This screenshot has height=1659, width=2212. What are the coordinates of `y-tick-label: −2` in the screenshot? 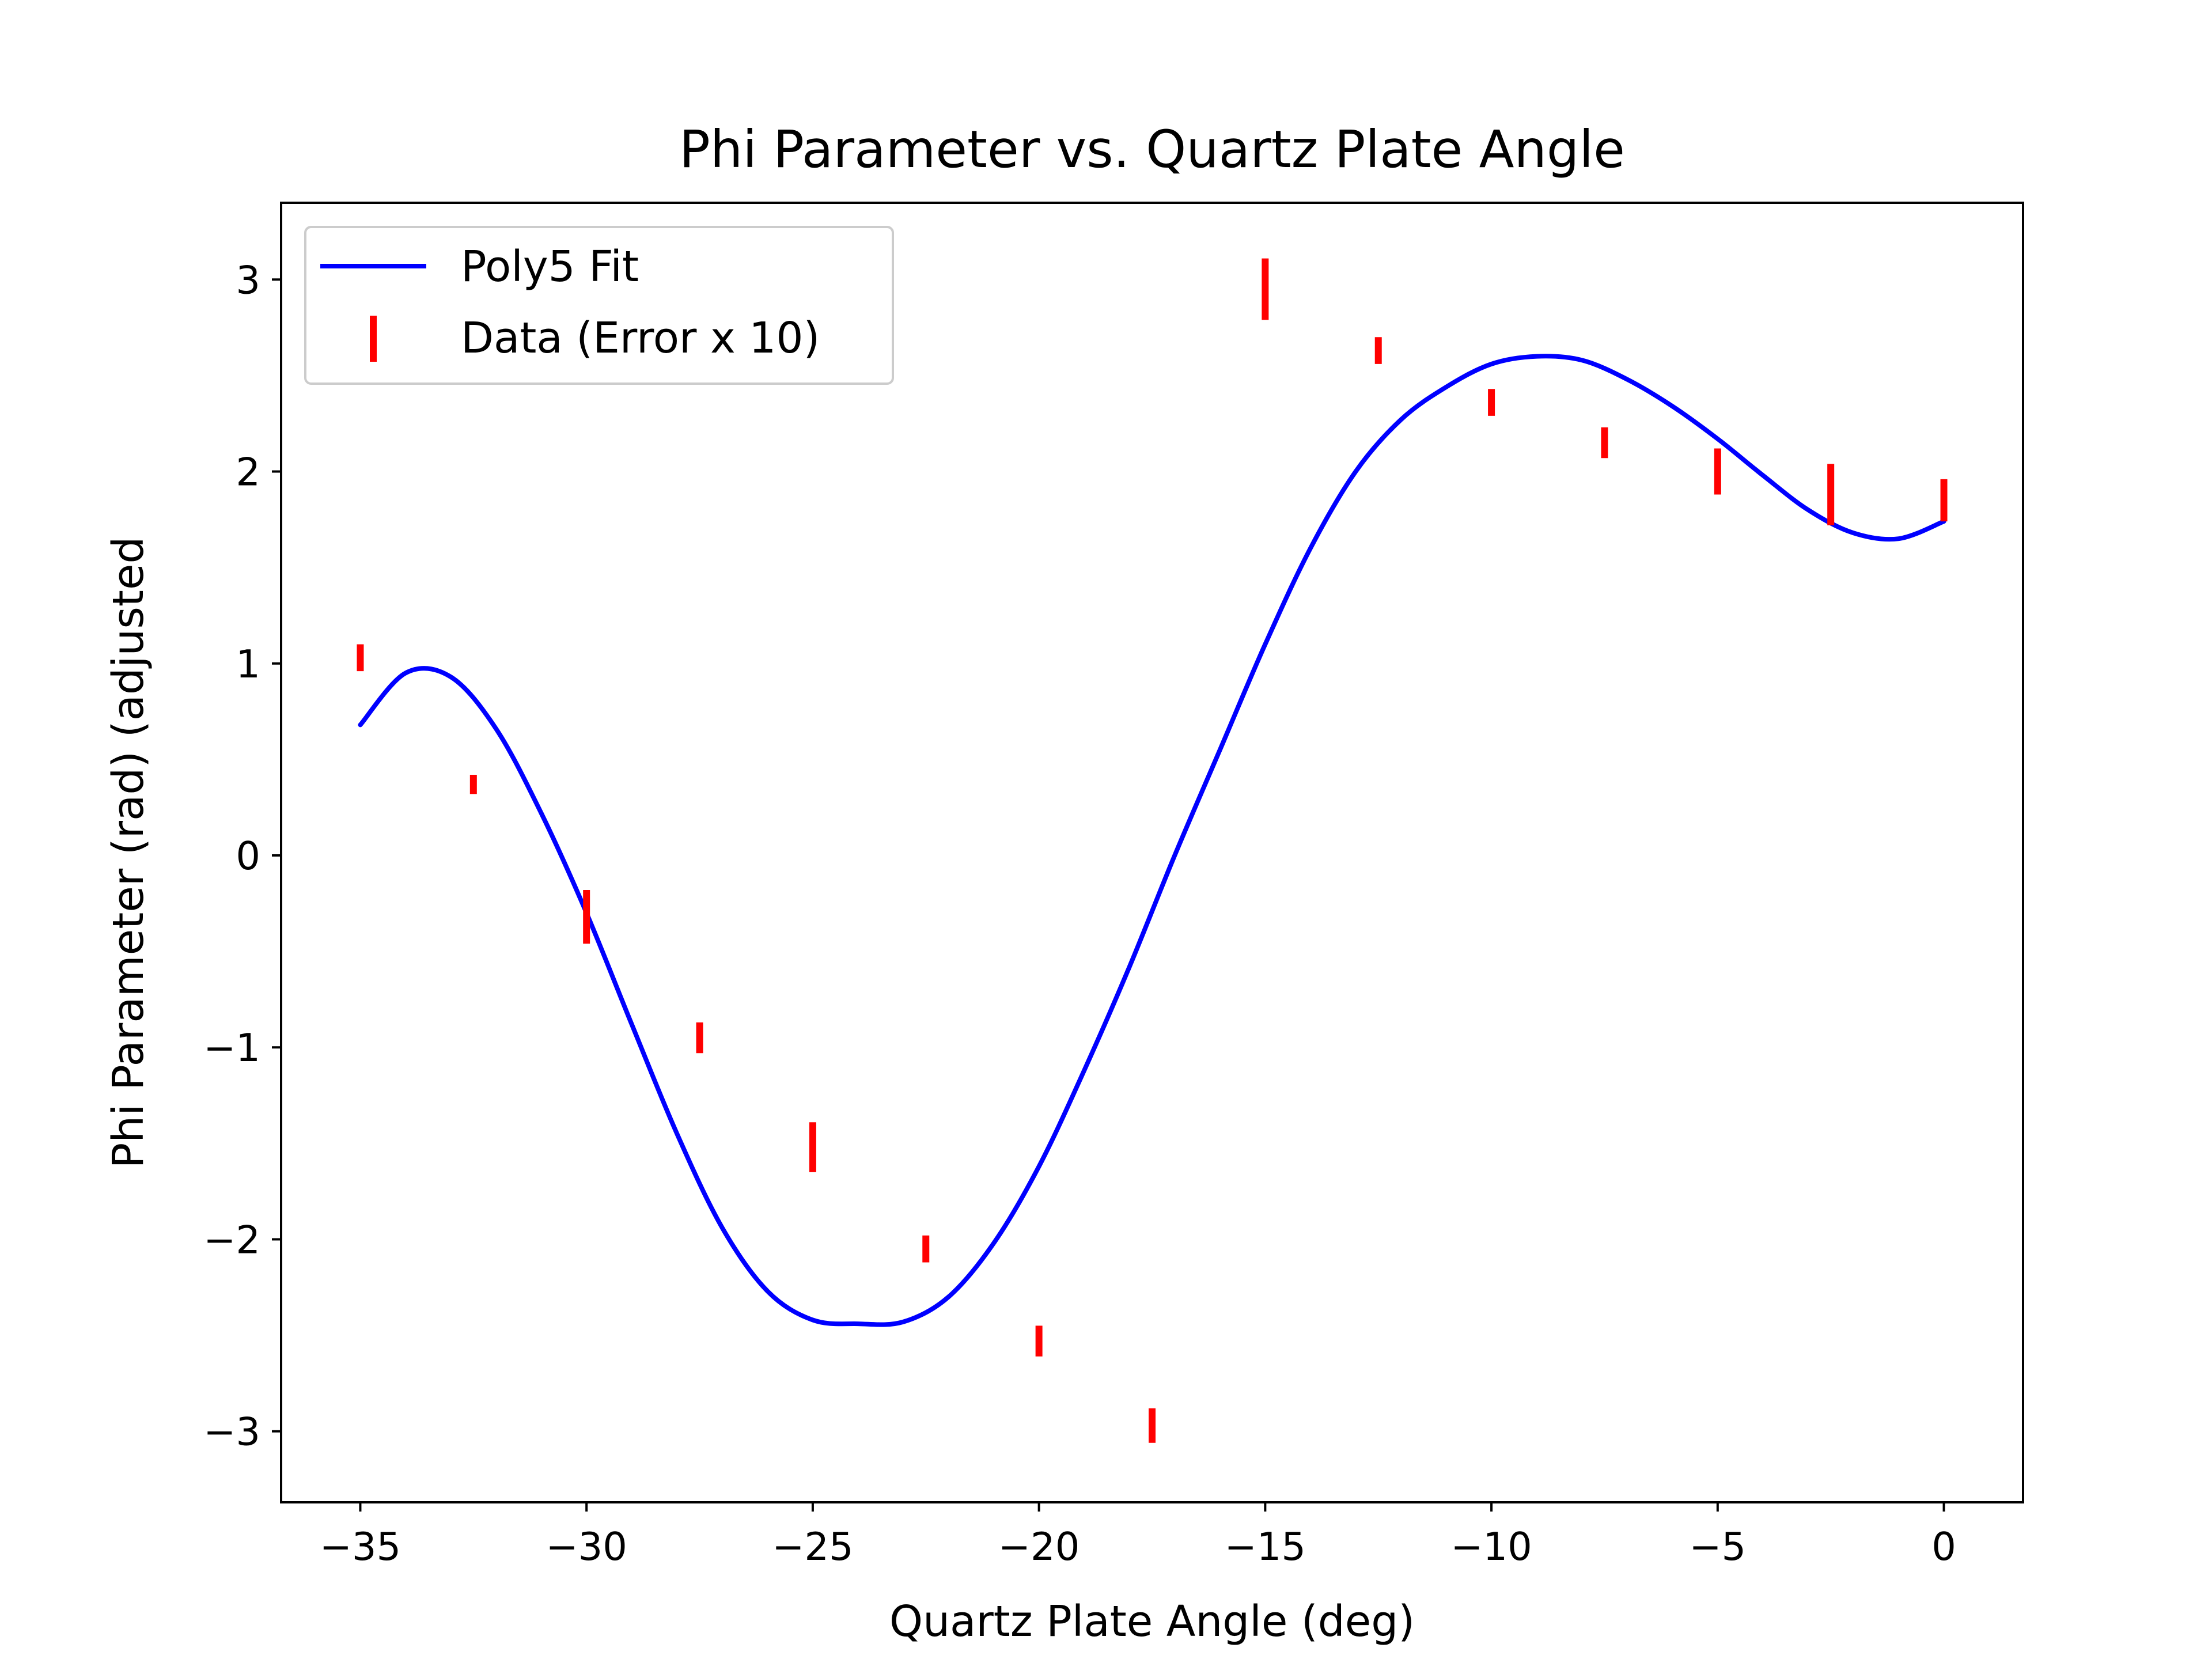 It's located at (231, 1239).